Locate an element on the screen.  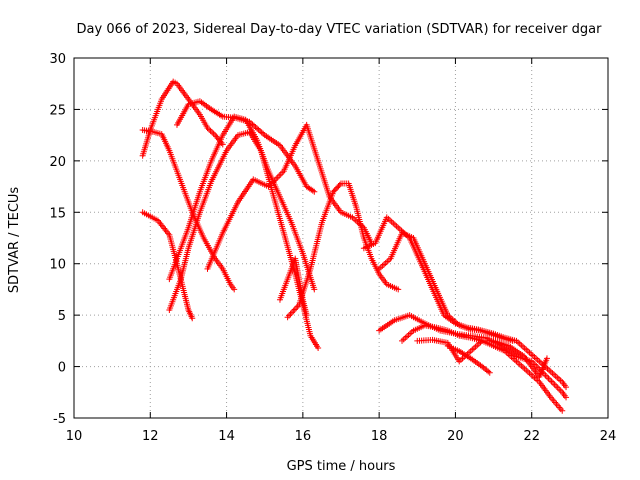
y-tick-label: -5 is located at coordinates (59, 419).